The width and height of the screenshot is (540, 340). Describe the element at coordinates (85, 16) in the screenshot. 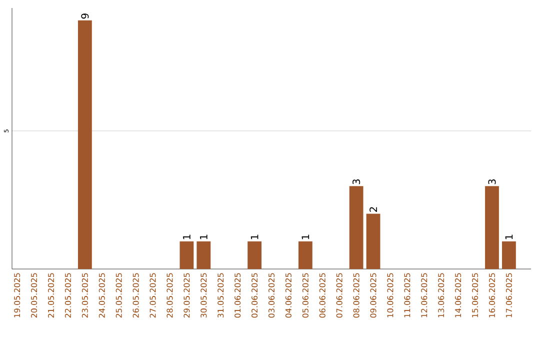

I see `data-label: 9` at that location.